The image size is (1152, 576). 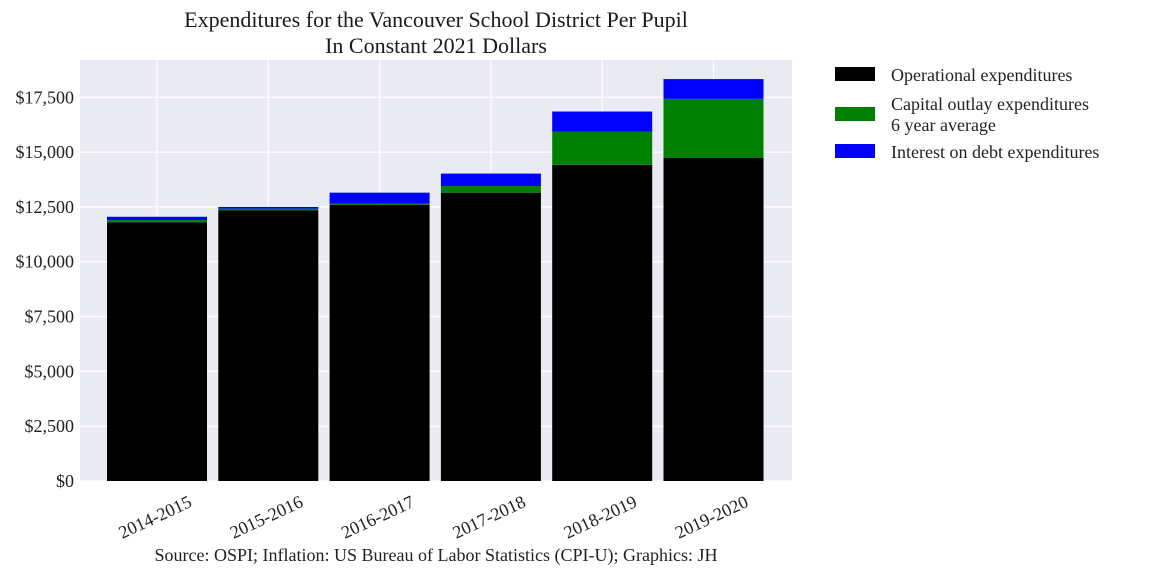 I want to click on legend-label: Operational expenditures, so click(x=981, y=75).